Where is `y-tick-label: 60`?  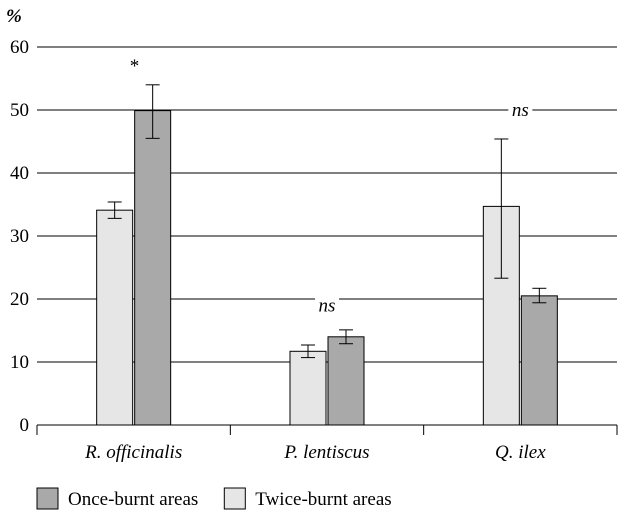
y-tick-label: 60 is located at coordinates (19, 47).